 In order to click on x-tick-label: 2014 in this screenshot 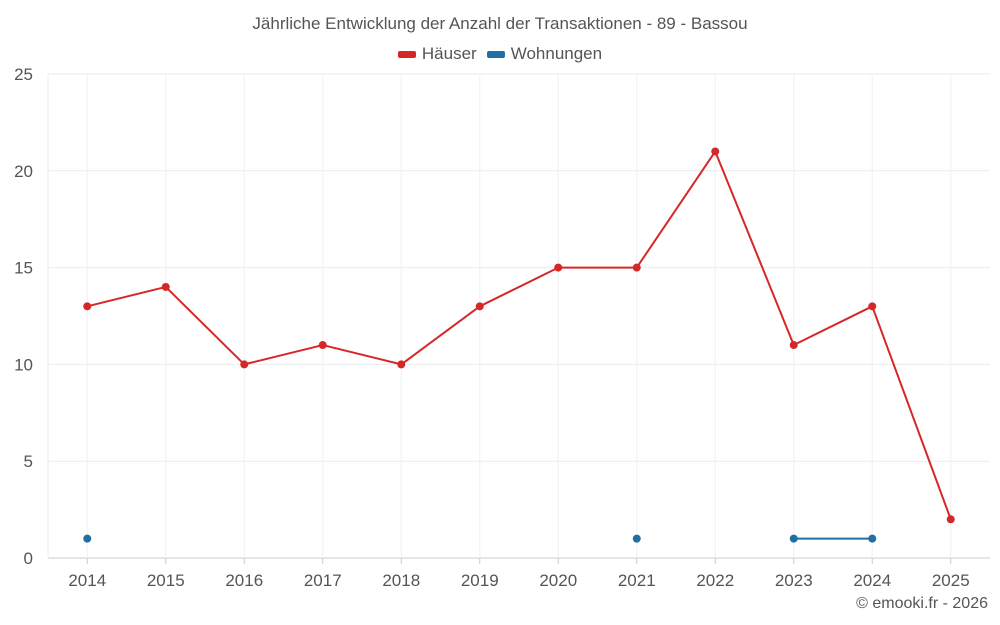, I will do `click(87, 580)`.